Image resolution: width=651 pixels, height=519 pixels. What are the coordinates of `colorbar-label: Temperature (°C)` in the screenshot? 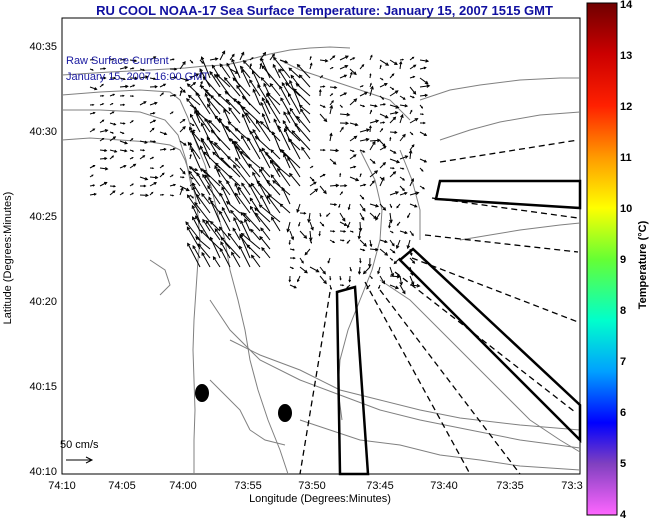 It's located at (643, 264).